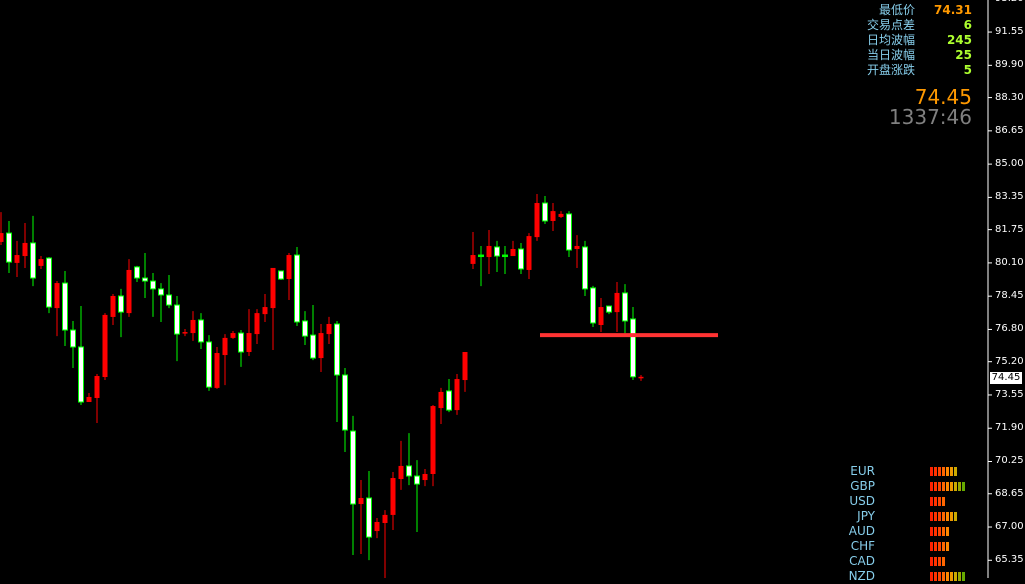  Describe the element at coordinates (1009, 329) in the screenshot. I see `axis-tick-label: 76.80` at that location.